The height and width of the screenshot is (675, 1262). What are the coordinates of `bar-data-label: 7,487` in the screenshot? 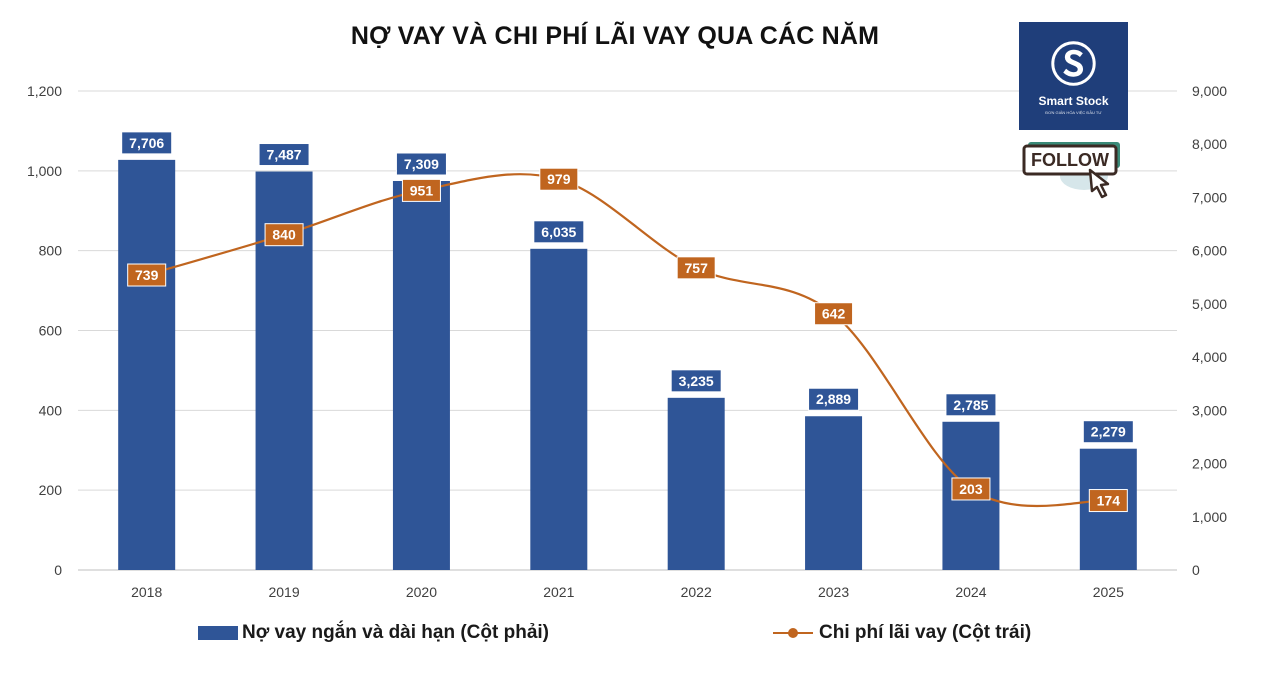 It's located at (284, 155).